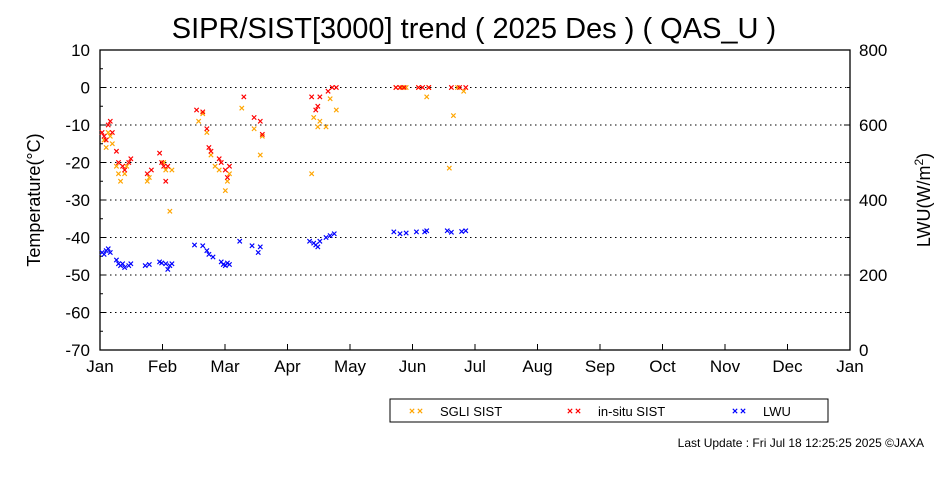  I want to click on x-tick-label: Dec, so click(787, 366).